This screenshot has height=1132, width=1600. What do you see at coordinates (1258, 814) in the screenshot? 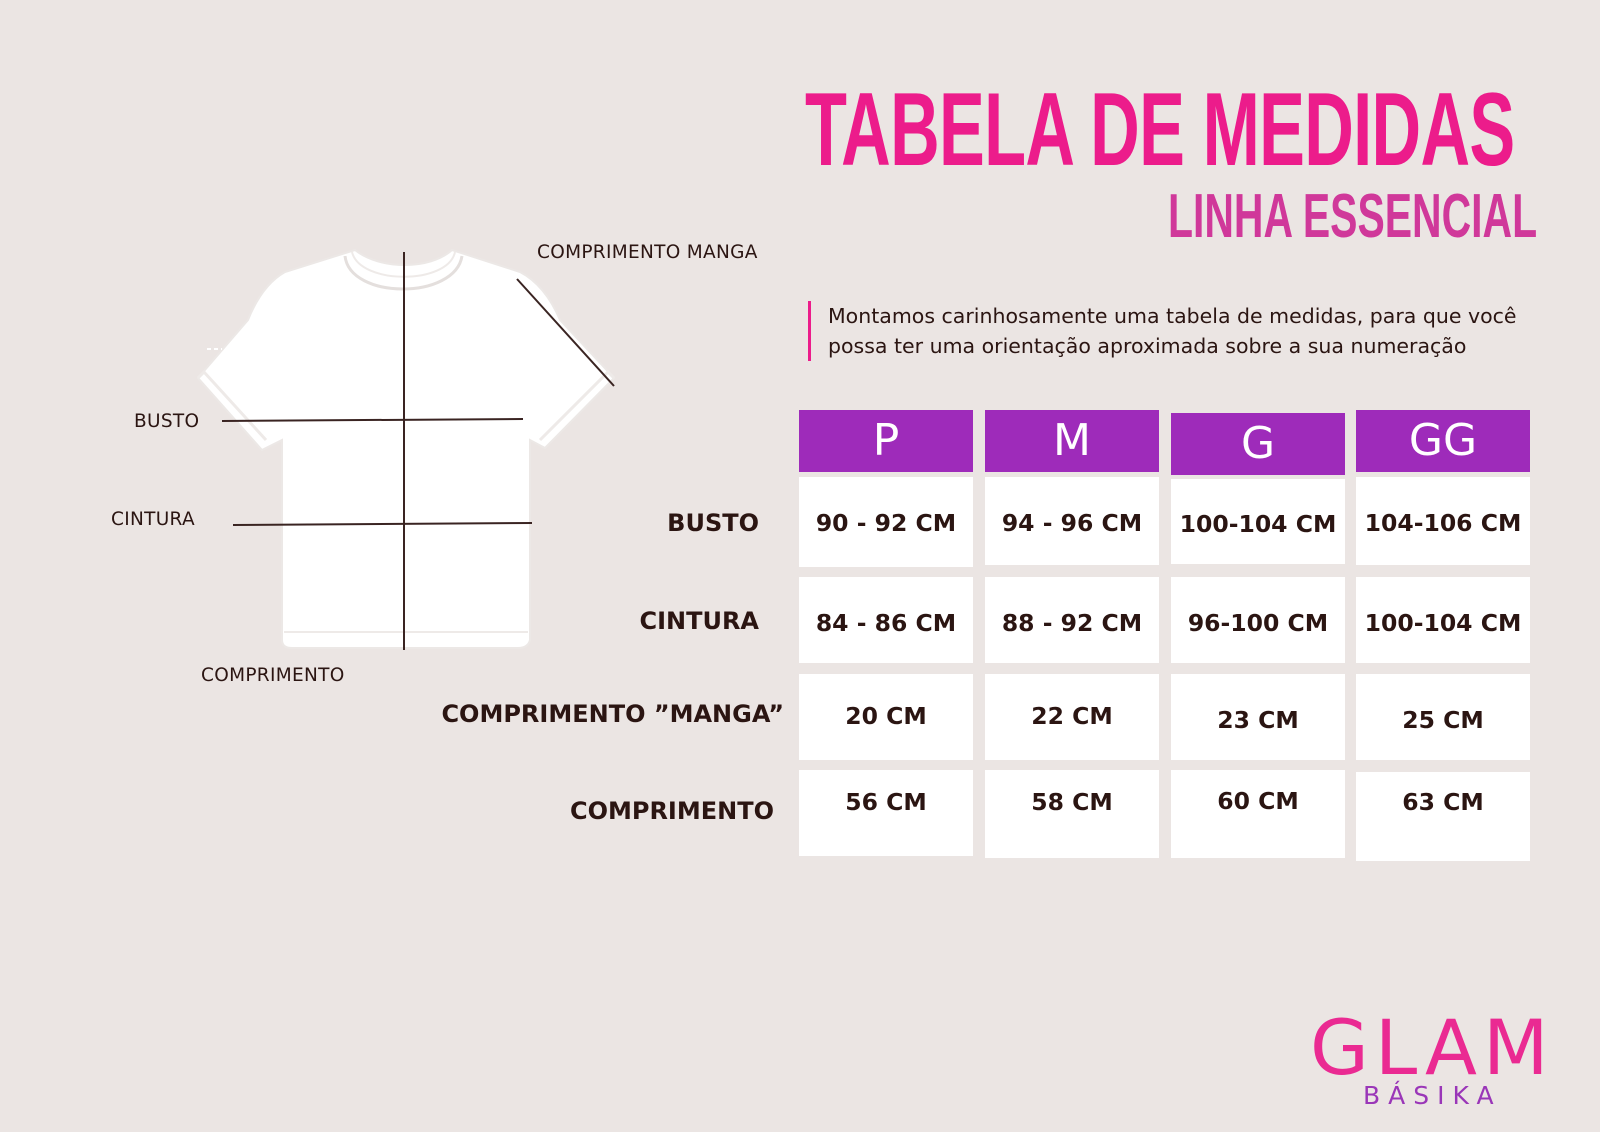
I see `table-cell: 60 CM` at bounding box center [1258, 814].